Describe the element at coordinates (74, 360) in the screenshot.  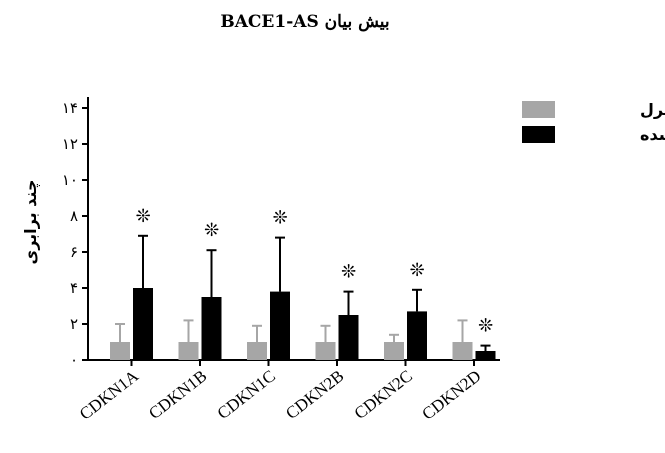
I see `y-tick-label: ۰` at that location.